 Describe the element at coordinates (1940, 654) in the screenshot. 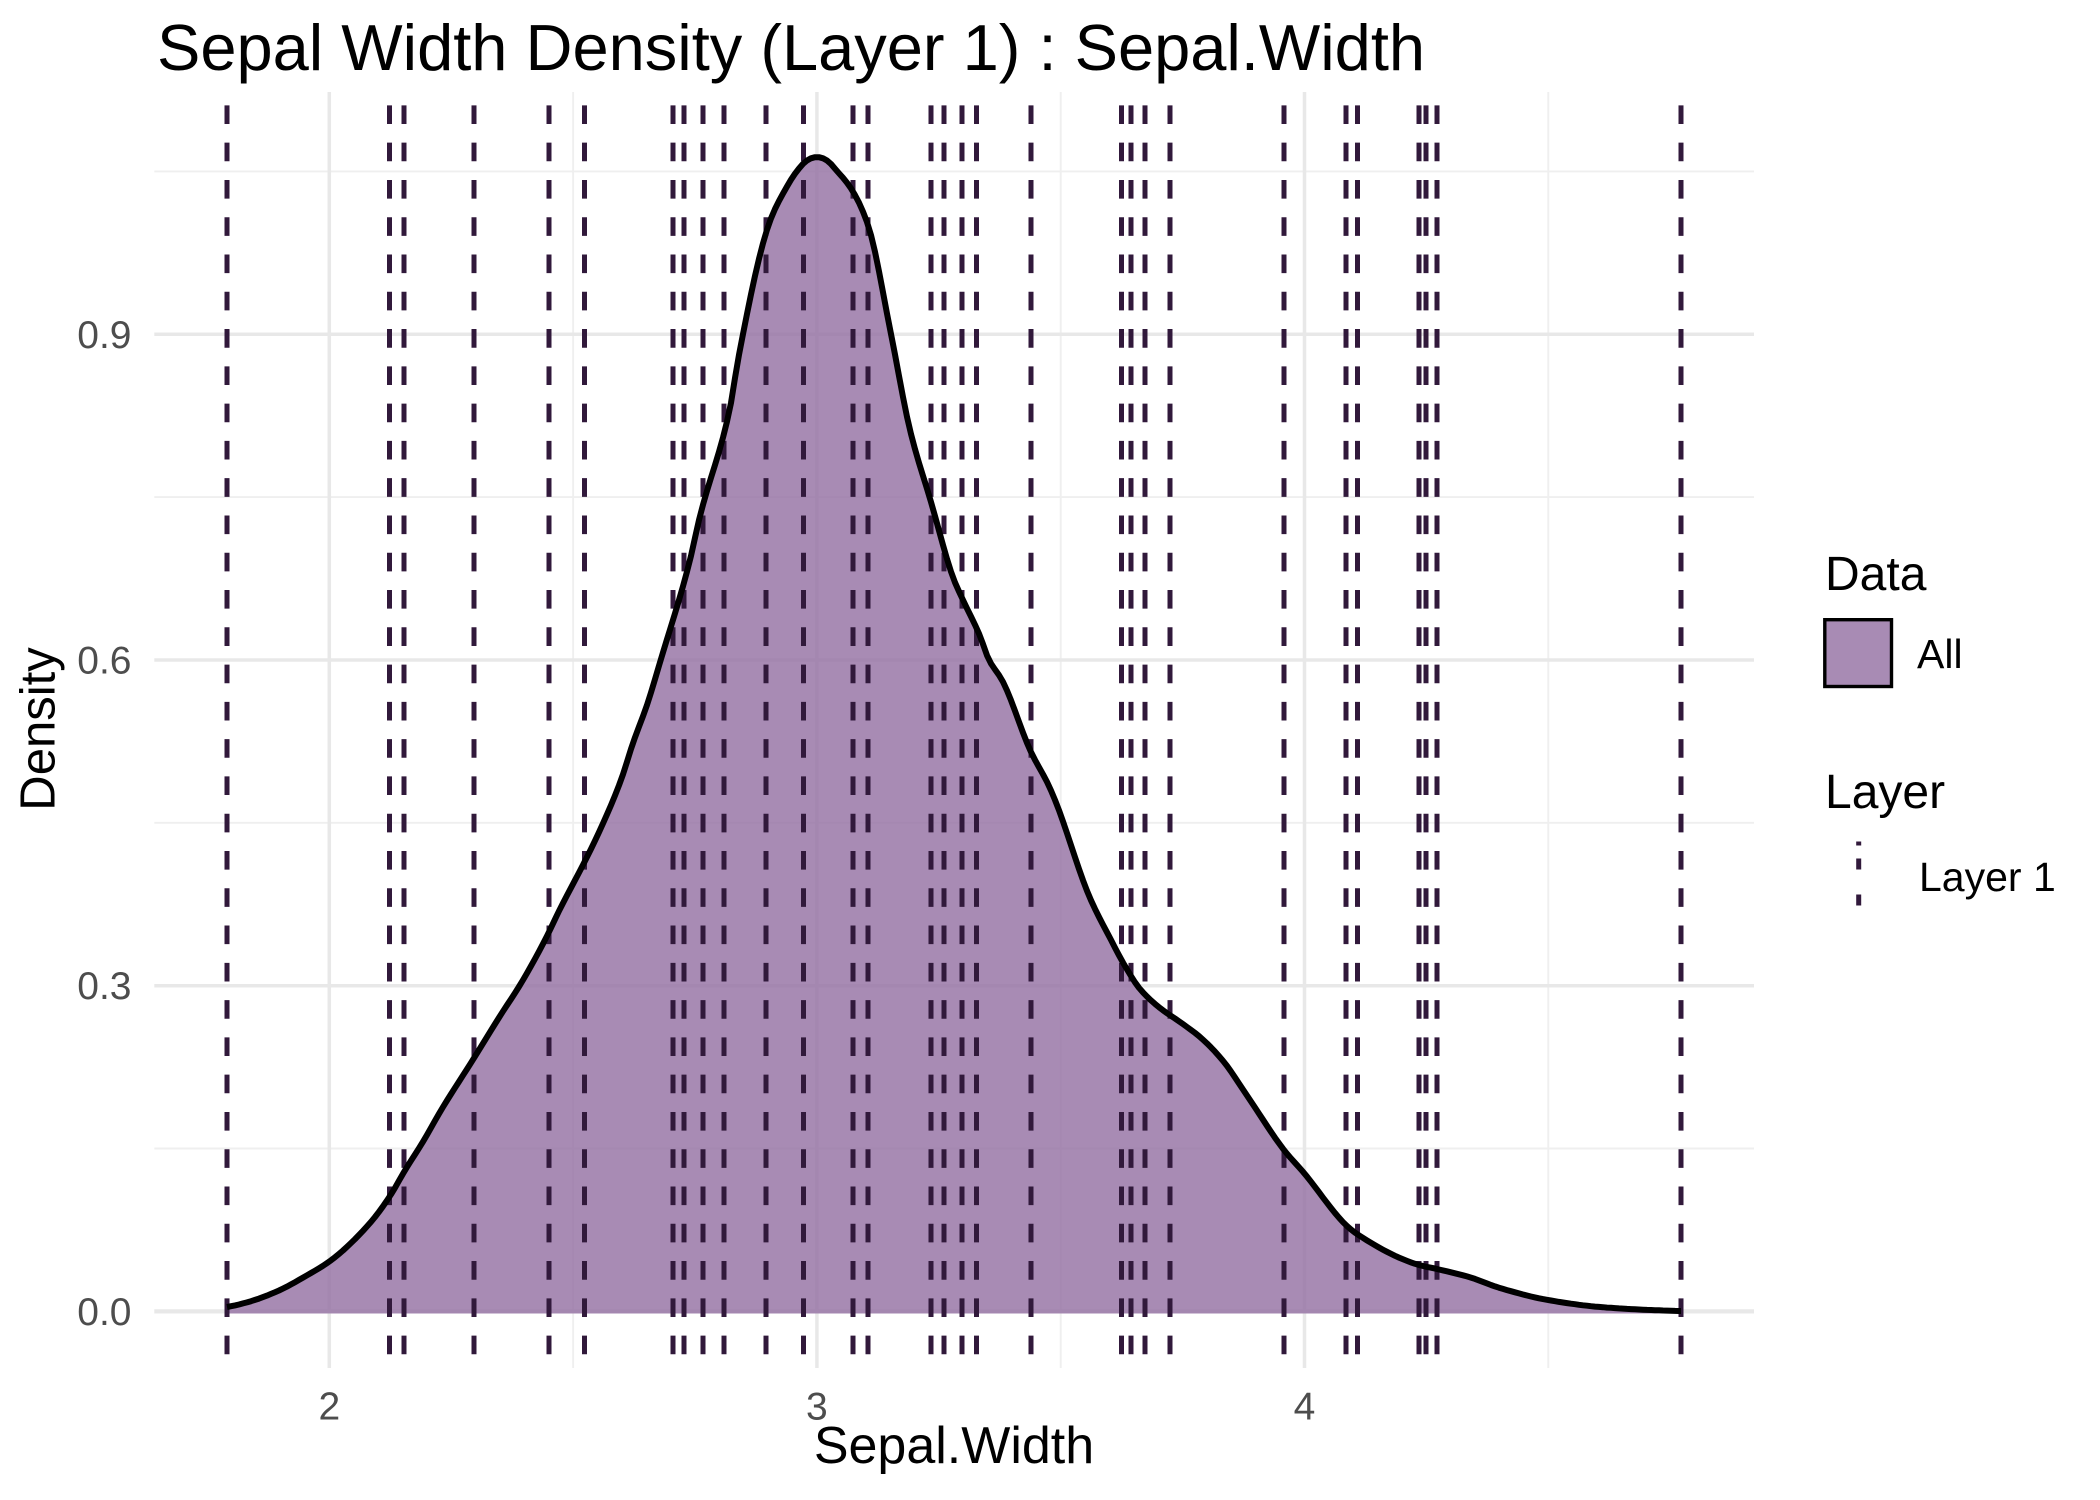

I see `svg-text: All` at that location.